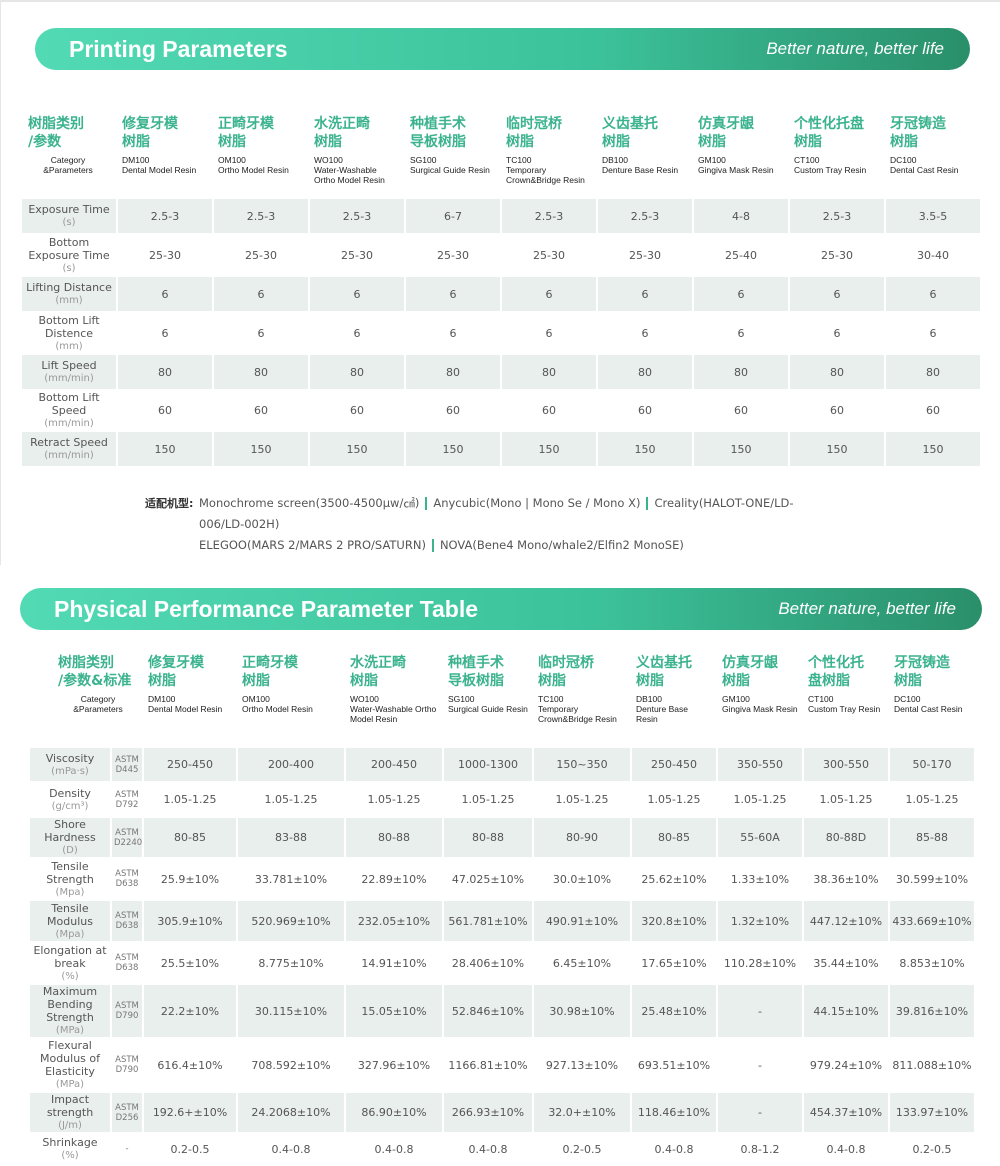  What do you see at coordinates (760, 1149) in the screenshot?
I see `cell: 0.8-1.2` at bounding box center [760, 1149].